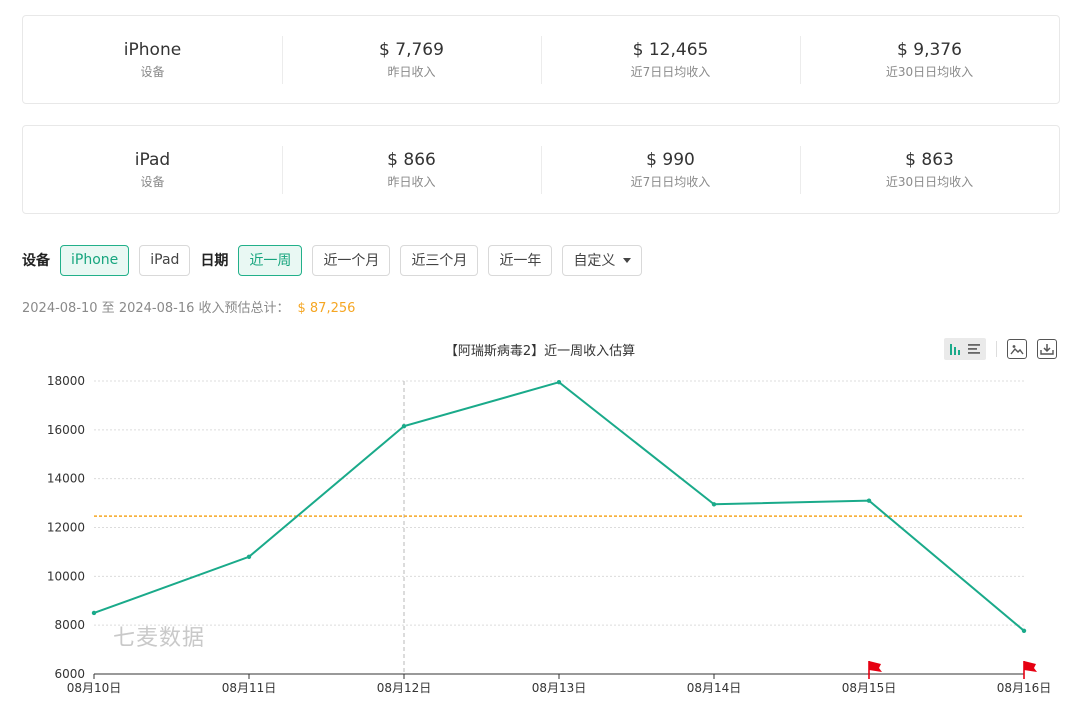 Image resolution: width=1080 pixels, height=717 pixels. Describe the element at coordinates (1047, 349) in the screenshot. I see `download-icon` at that location.